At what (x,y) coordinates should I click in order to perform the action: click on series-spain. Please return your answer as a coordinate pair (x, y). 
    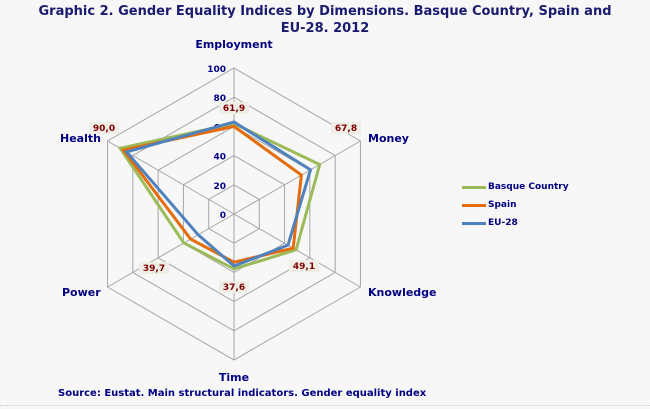
    Looking at the image, I should click on (211, 194).